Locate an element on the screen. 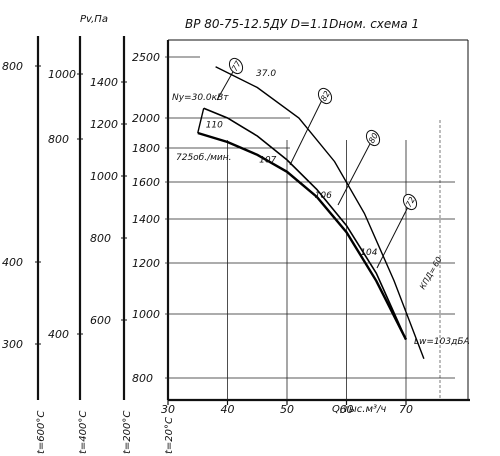 This screenshot has width=500, height=456. t20-label: t=20°C is located at coordinates (169, 435).